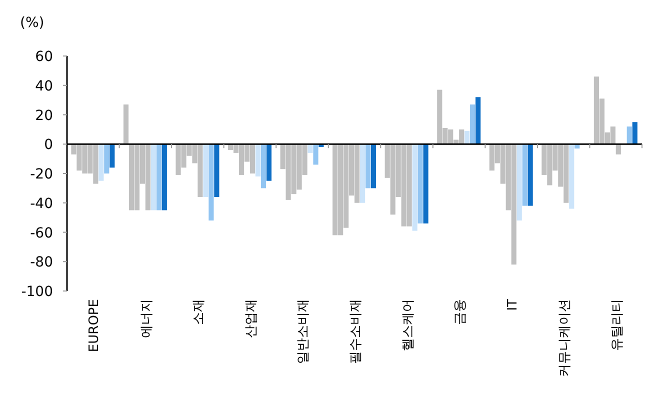  I want to click on x-tick-label: EUROPE, so click(94, 325).